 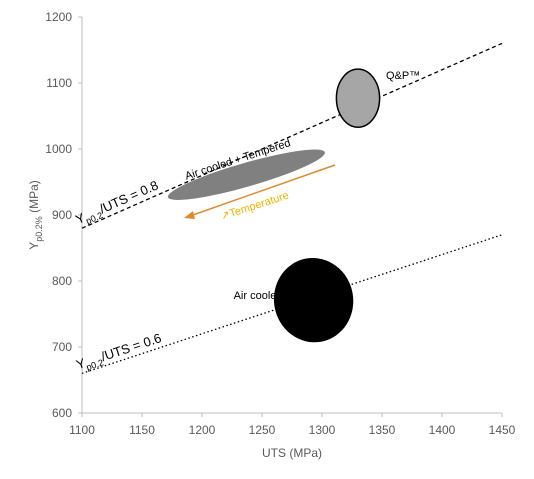 What do you see at coordinates (142, 430) in the screenshot?
I see `x-tick-label: 1150` at bounding box center [142, 430].